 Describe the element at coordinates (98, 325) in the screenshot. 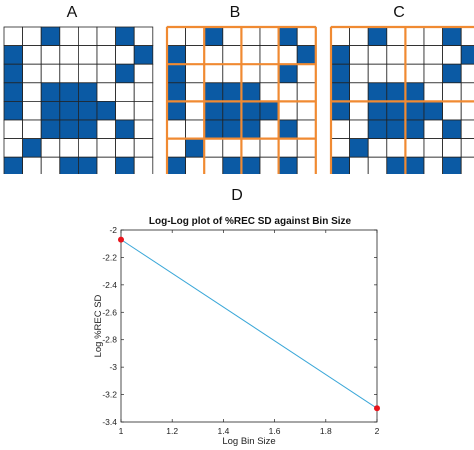

I see `y-axis-label: Log %REC SD` at that location.